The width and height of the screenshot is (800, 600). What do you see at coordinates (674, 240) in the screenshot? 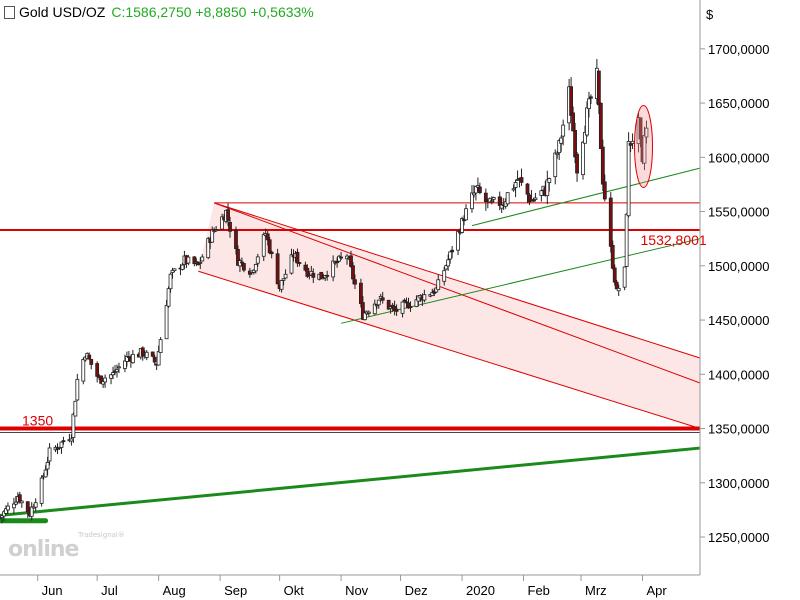
I see `resistance-level-label: 1532,8001` at bounding box center [674, 240].